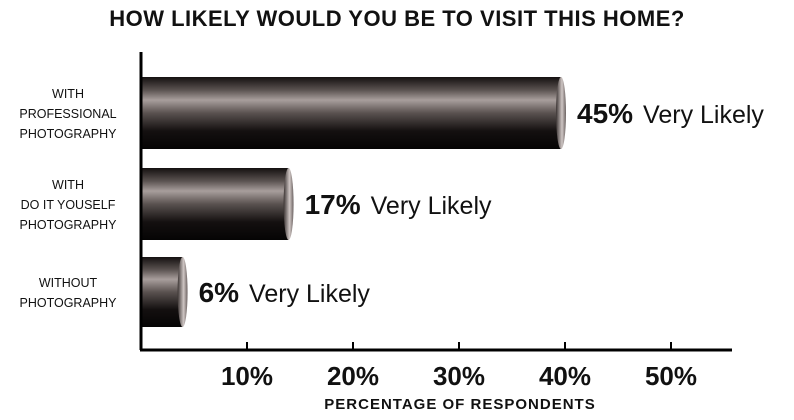  I want to click on data-label-1: 45% Very Likely, so click(670, 113).